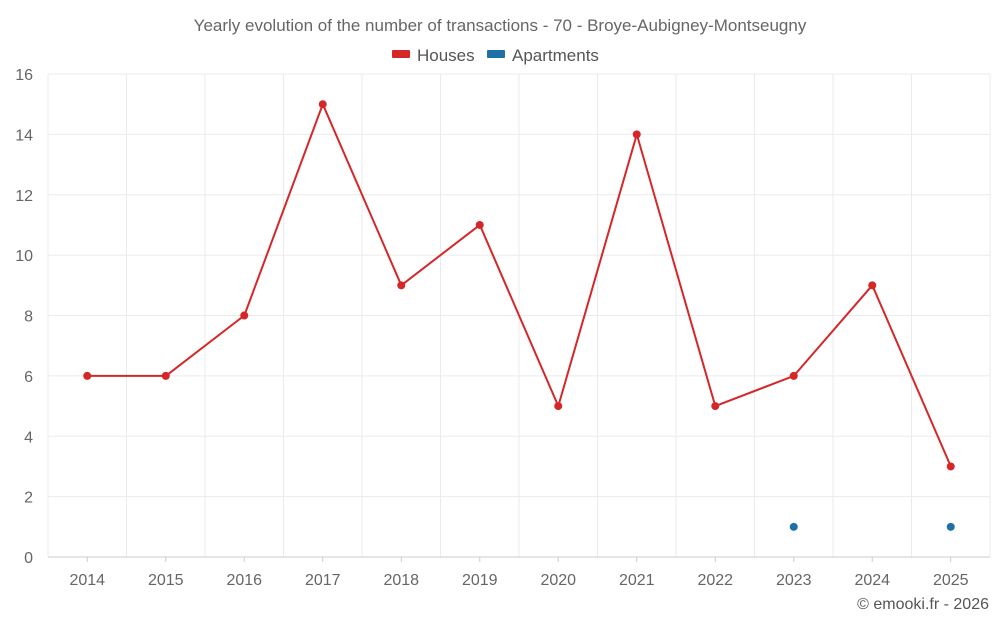  I want to click on legend-swatch-apartments, so click(496, 54).